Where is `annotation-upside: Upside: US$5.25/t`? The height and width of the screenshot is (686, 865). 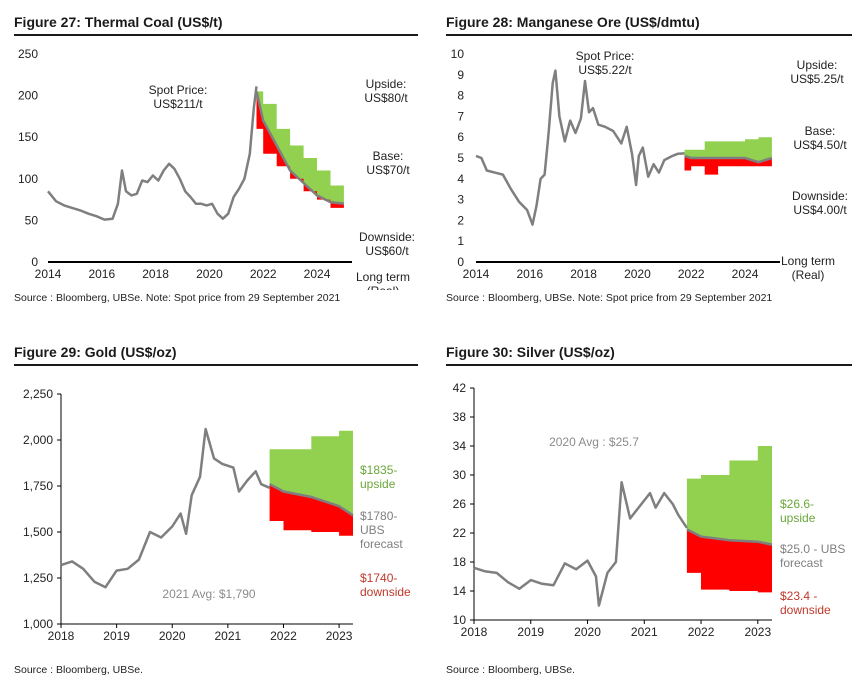
annotation-upside: Upside: US$5.25/t is located at coordinates (817, 72).